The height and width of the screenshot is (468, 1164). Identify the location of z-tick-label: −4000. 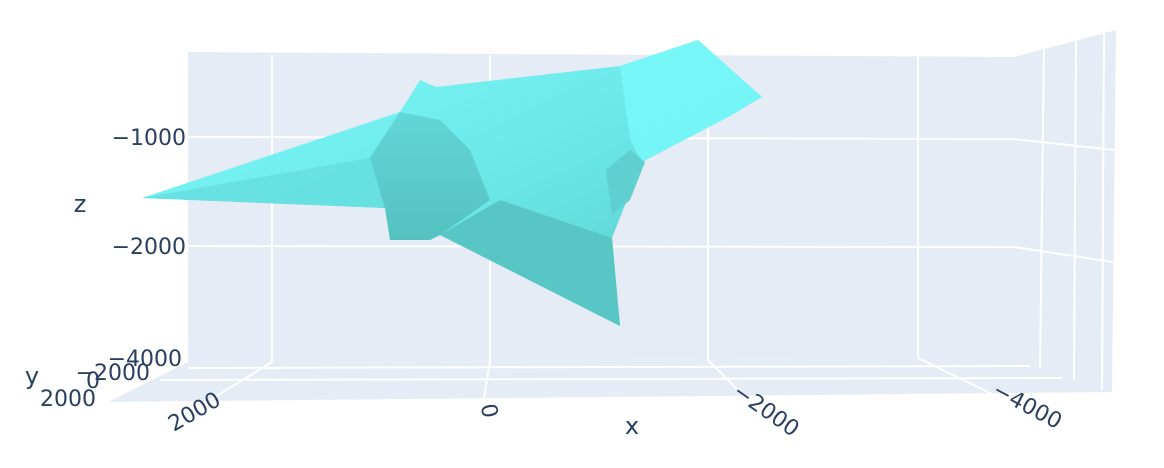
(145, 359).